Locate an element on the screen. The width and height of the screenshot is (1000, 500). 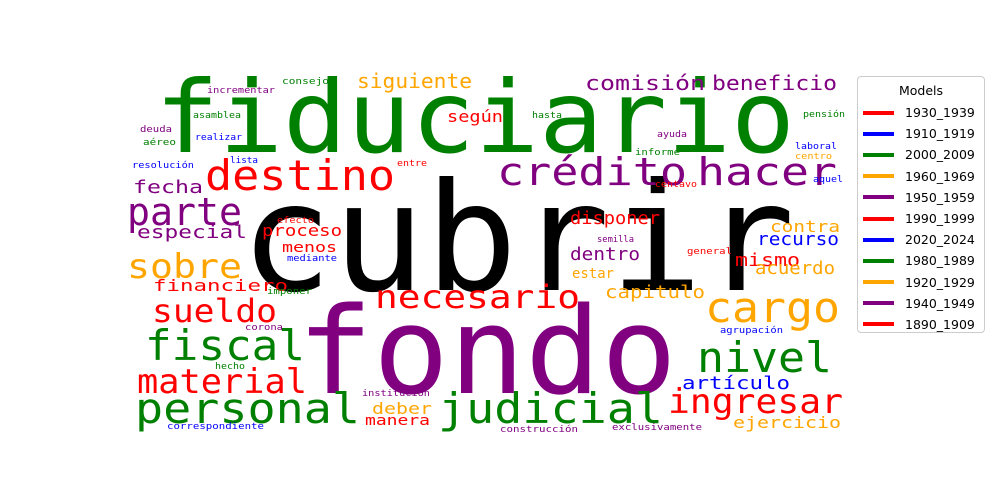
word-19: beneficio is located at coordinates (774, 83).